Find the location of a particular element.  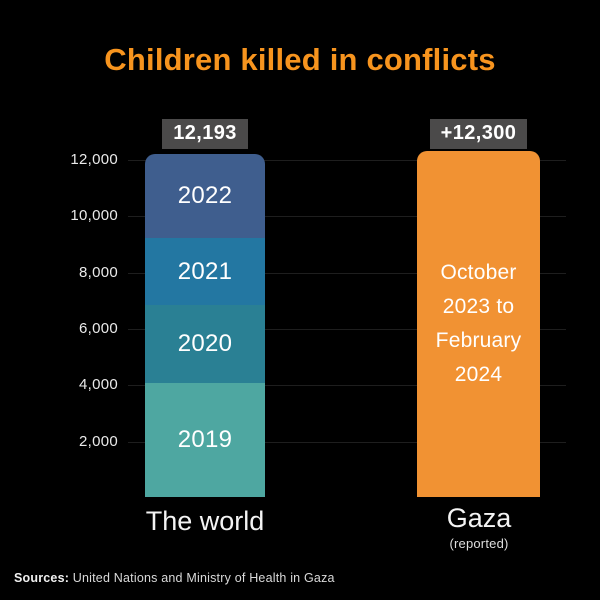

segment-year-label-2020: 2020 is located at coordinates (205, 344).